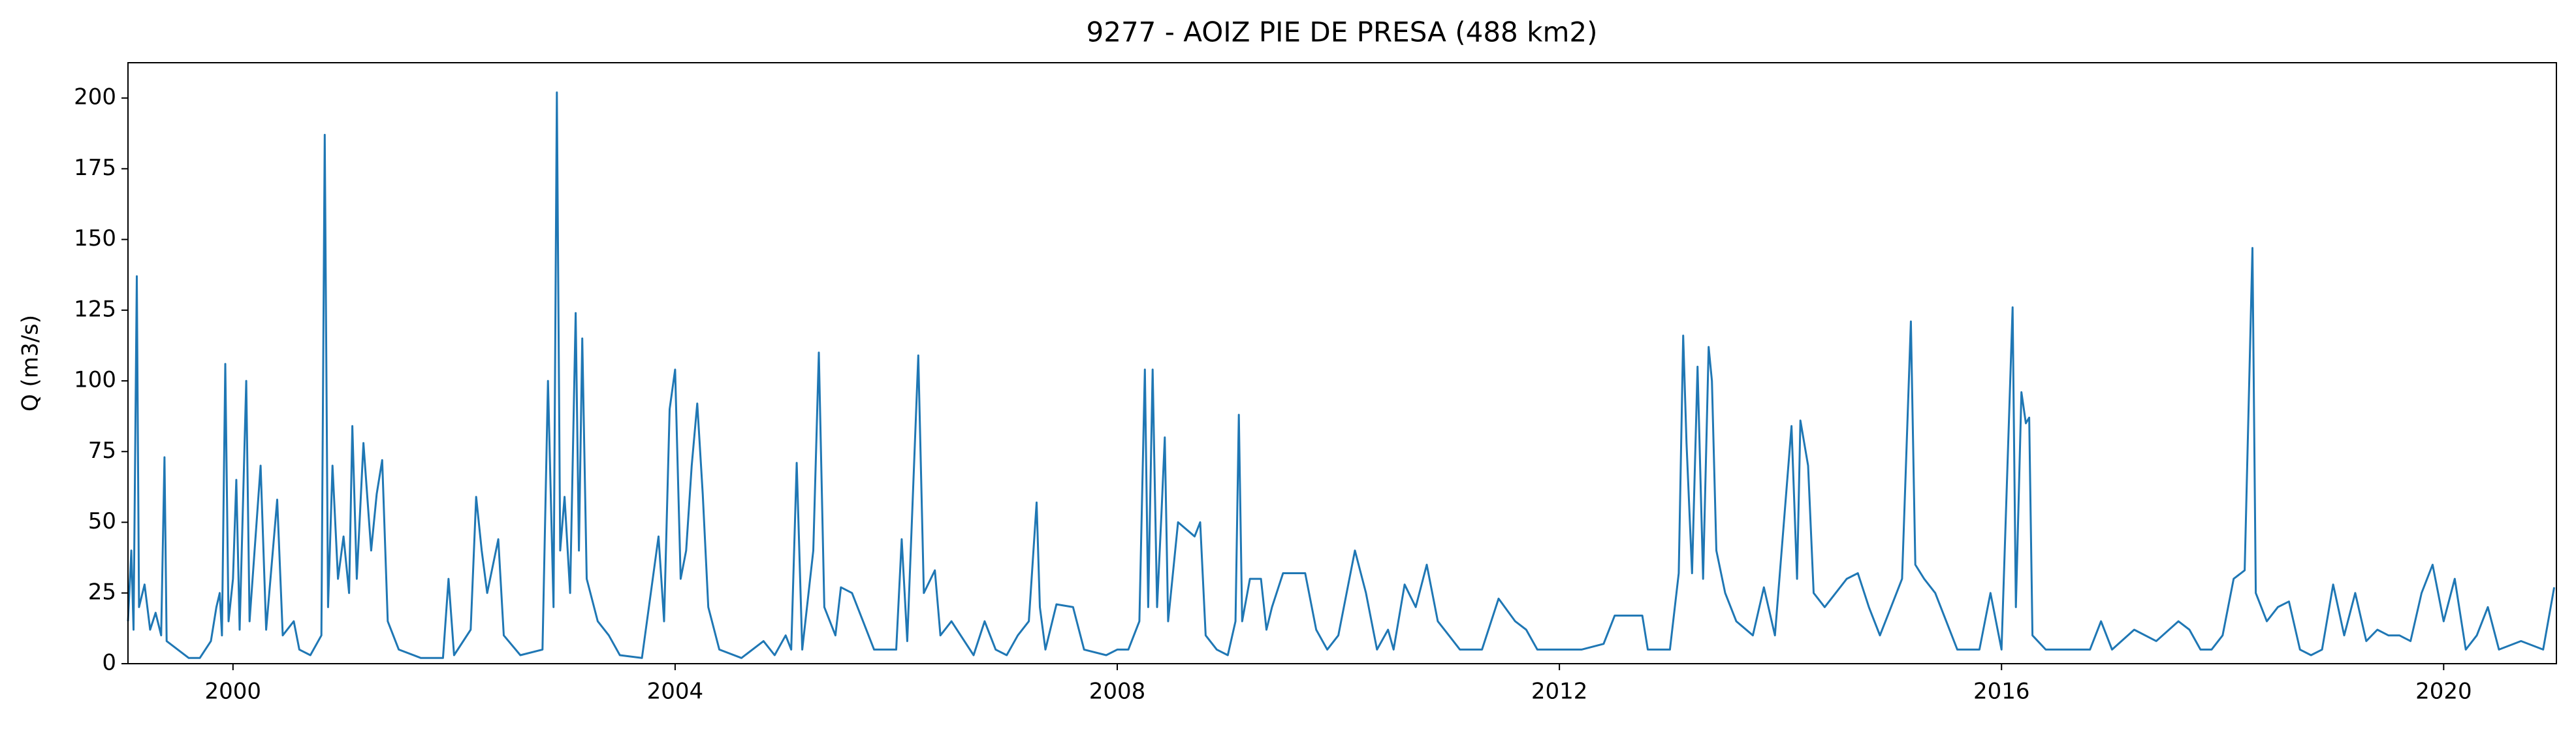  Describe the element at coordinates (2444, 692) in the screenshot. I see `x-tick-label: 2020` at that location.